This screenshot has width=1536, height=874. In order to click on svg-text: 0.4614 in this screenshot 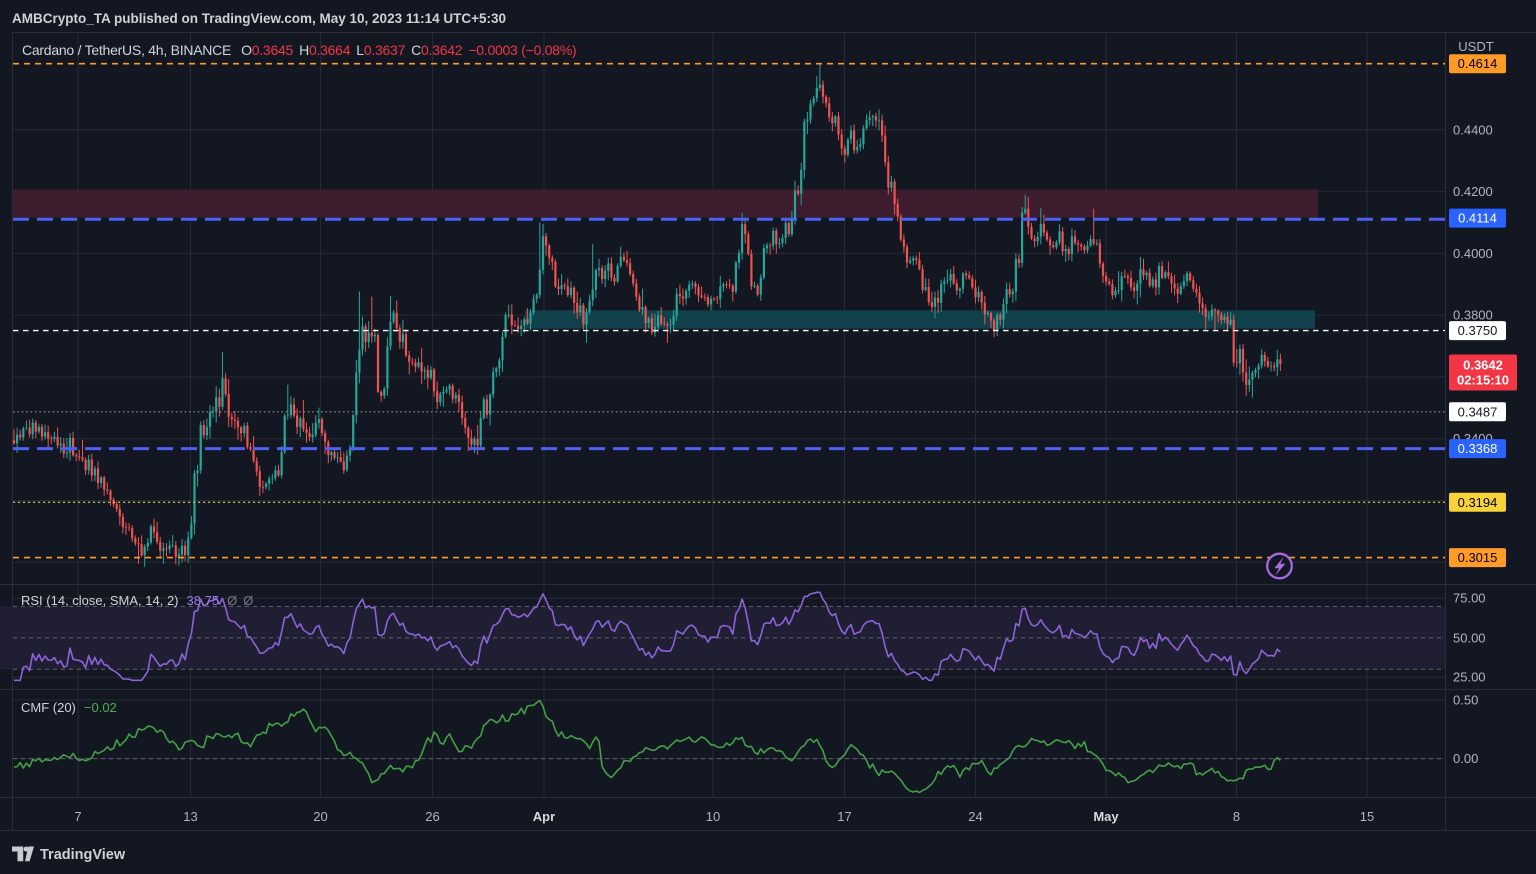, I will do `click(1478, 63)`.